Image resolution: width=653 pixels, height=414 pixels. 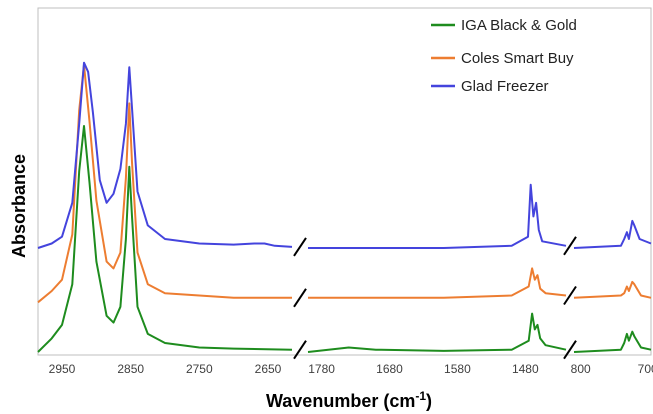 What do you see at coordinates (389, 369) in the screenshot?
I see `x-tick-label: 1680` at bounding box center [389, 369].